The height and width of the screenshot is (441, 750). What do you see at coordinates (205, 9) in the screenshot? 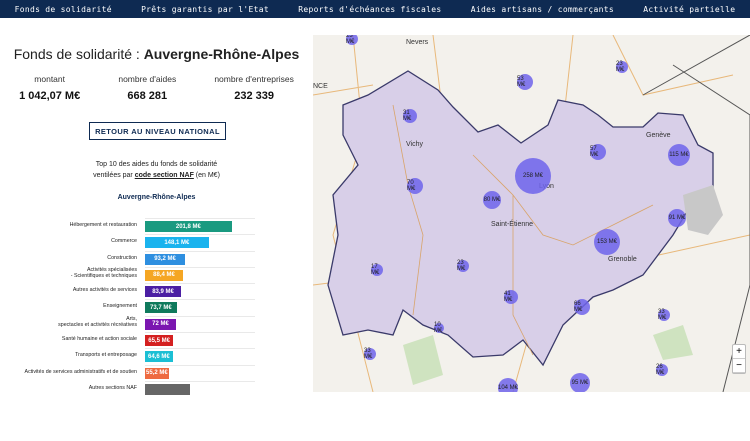
I see `nav-prets-garantis: Prêts garantis par l'Etat` at bounding box center [205, 9].